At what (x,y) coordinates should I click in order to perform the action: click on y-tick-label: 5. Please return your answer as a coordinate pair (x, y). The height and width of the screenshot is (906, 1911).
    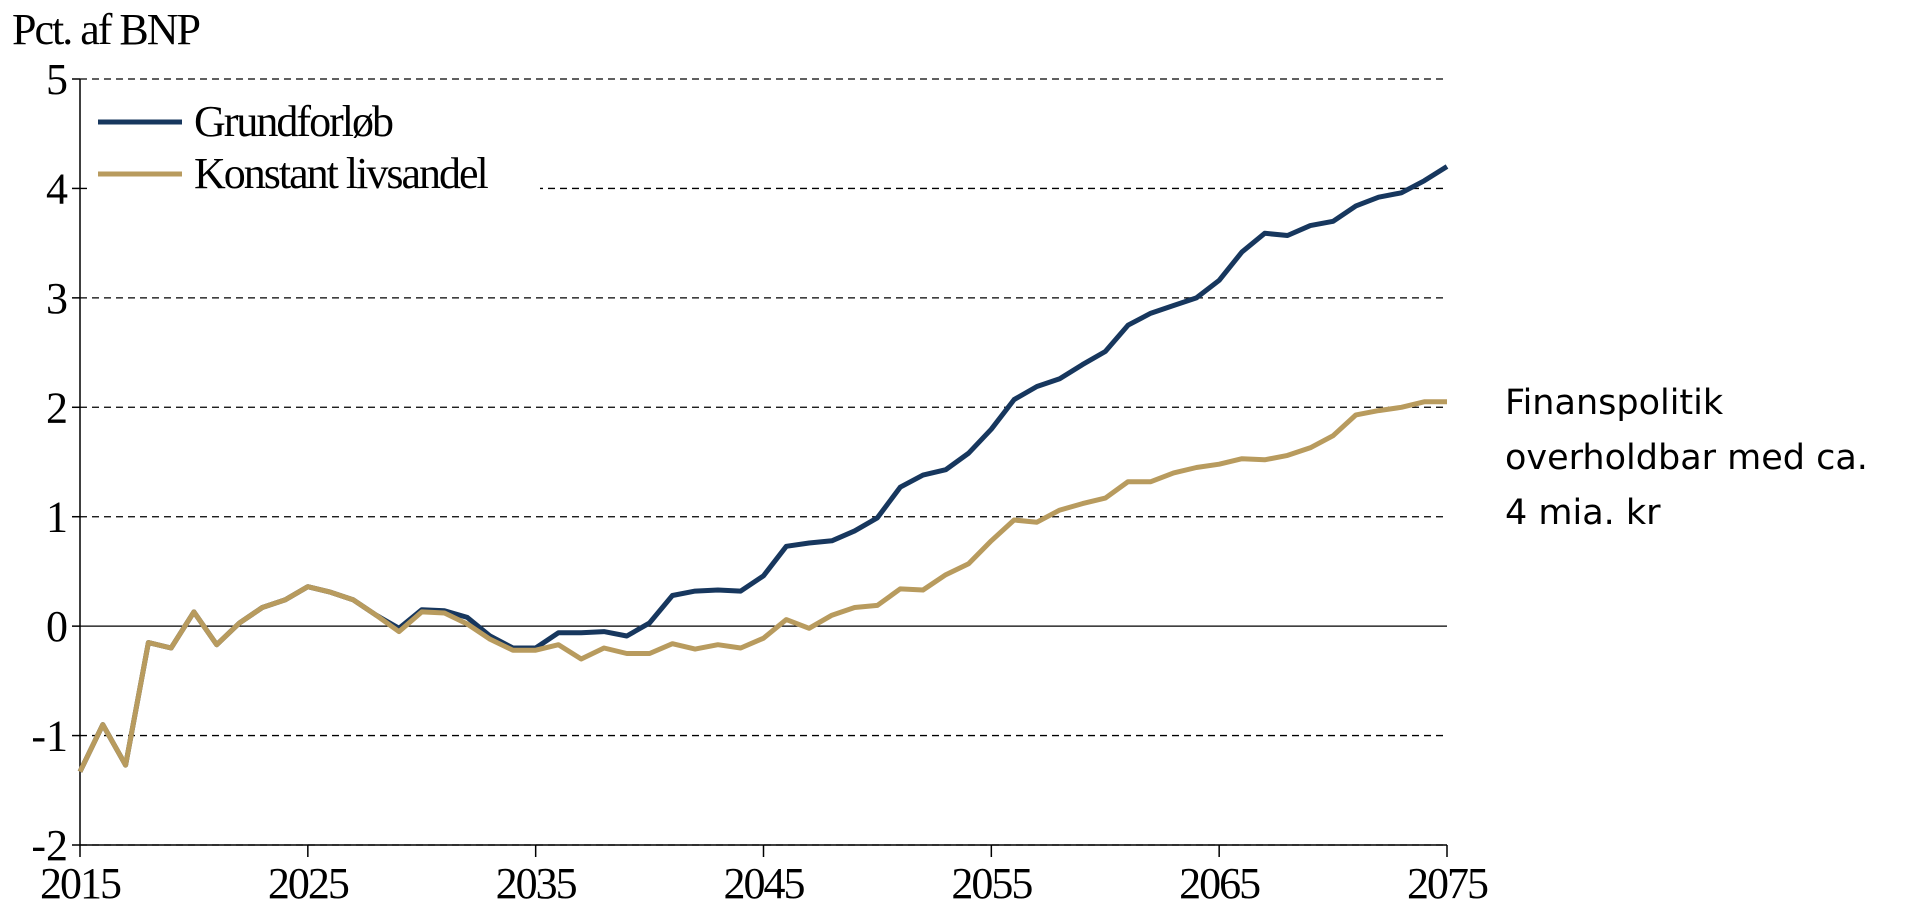
    Looking at the image, I should click on (57, 79).